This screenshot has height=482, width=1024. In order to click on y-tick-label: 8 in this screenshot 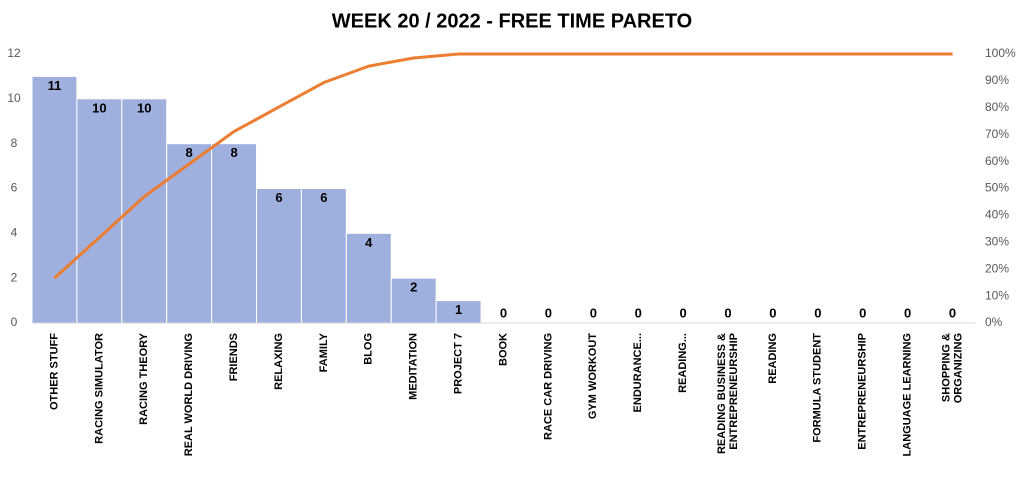, I will do `click(14, 143)`.